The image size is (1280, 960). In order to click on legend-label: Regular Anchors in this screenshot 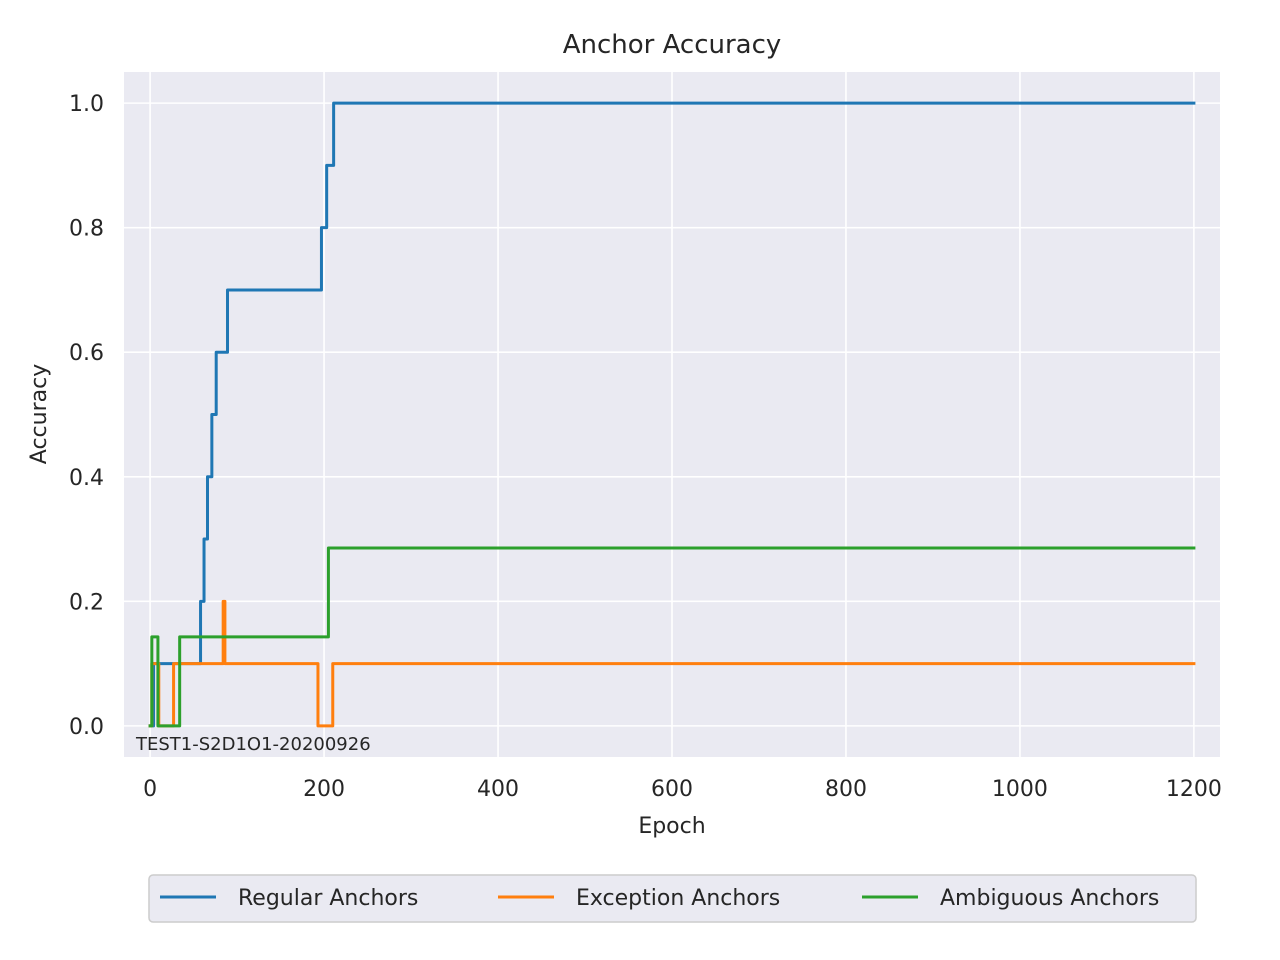, I will do `click(328, 898)`.